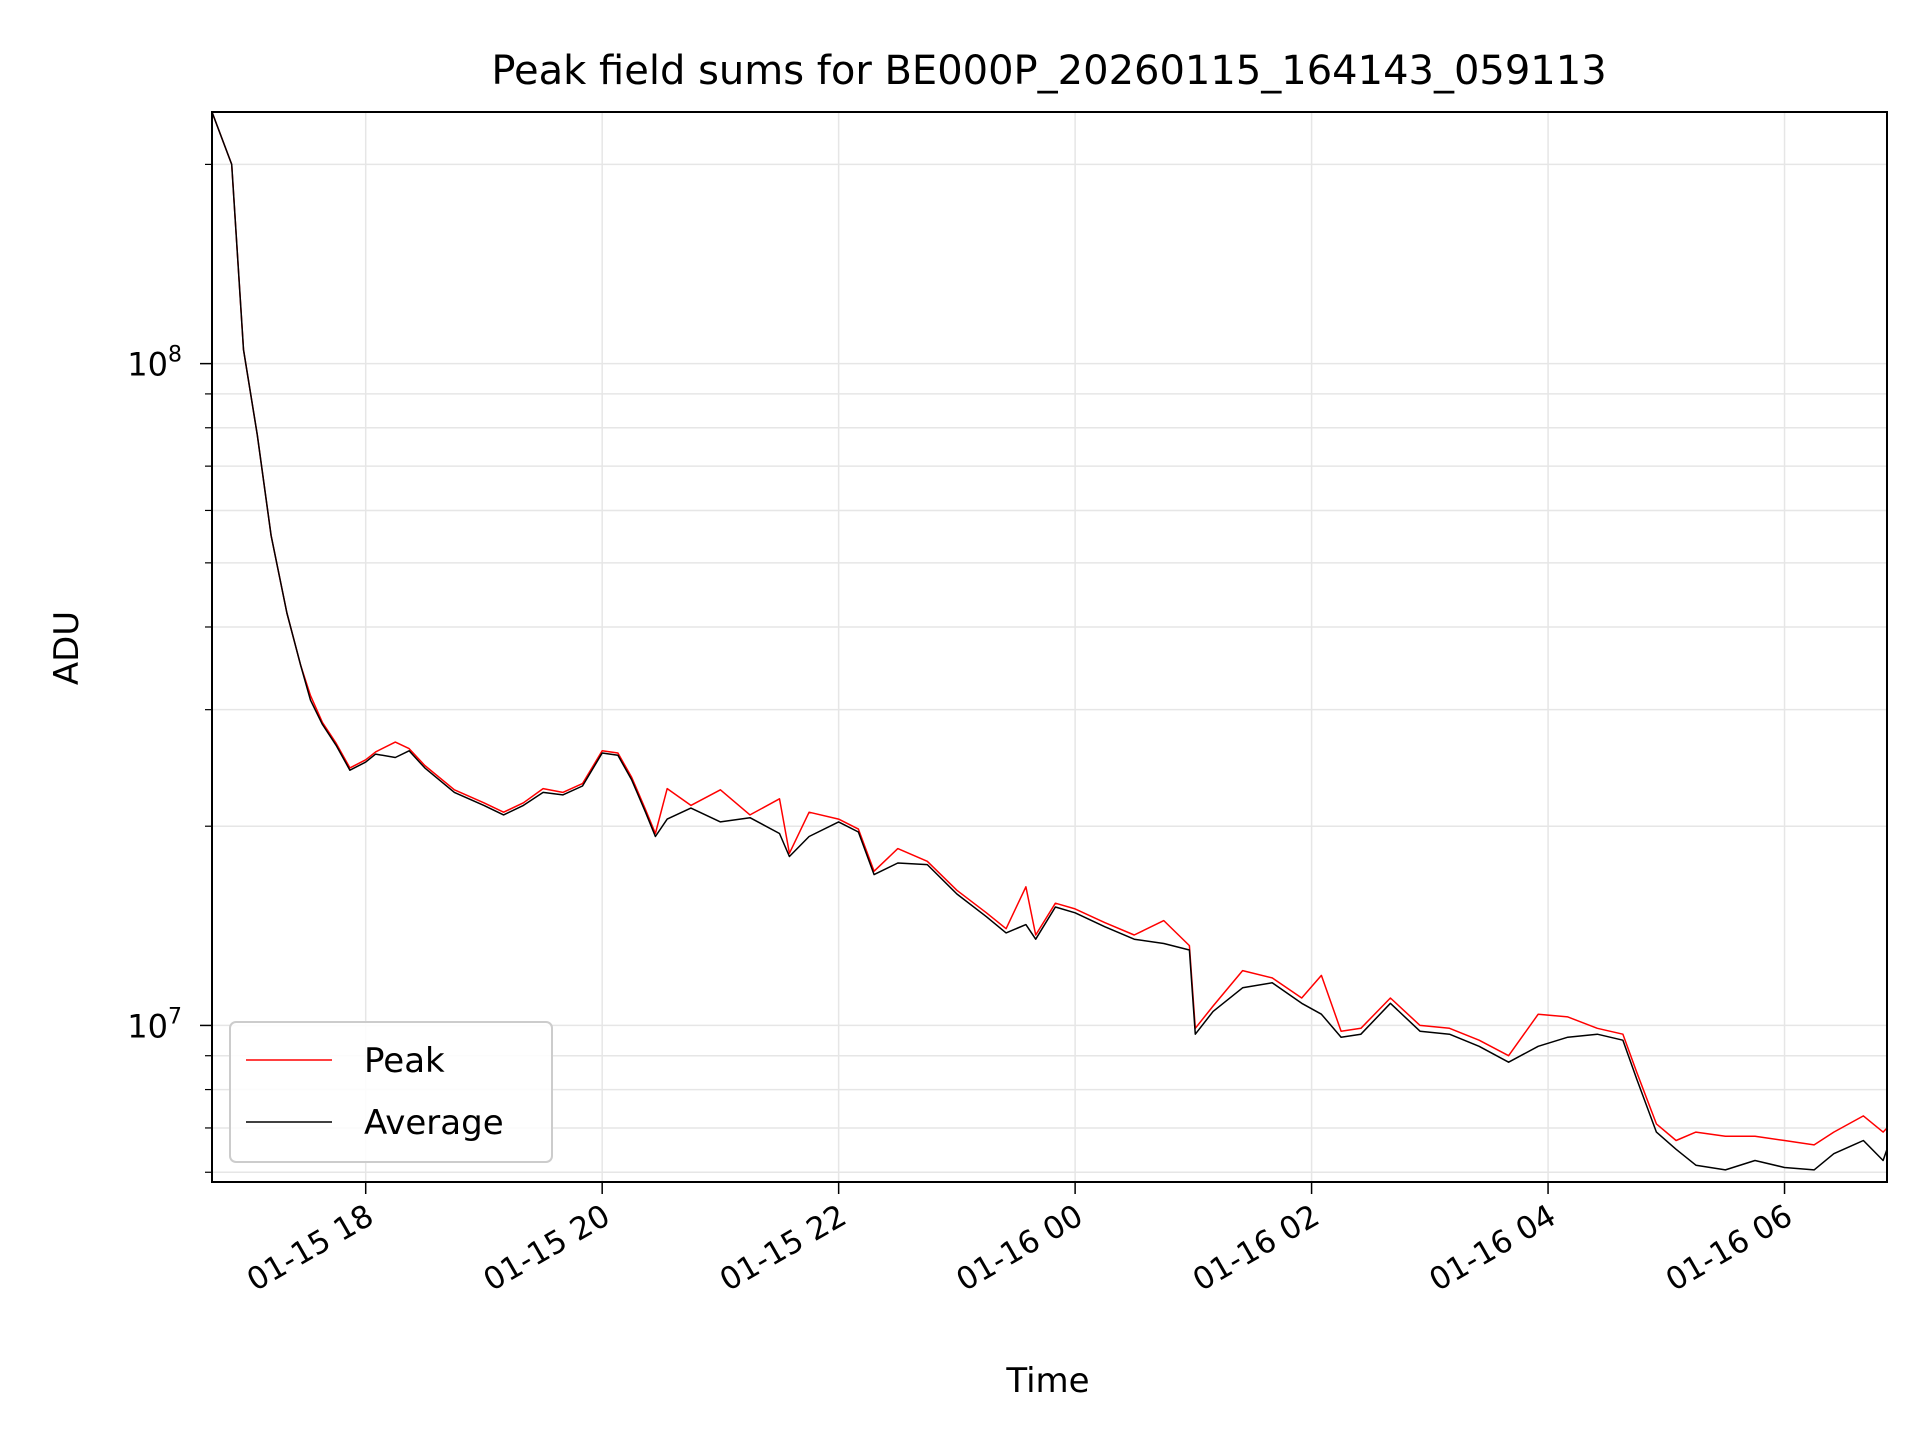  I want to click on x-tick-label: 01-15 20, so click(546, 1248).